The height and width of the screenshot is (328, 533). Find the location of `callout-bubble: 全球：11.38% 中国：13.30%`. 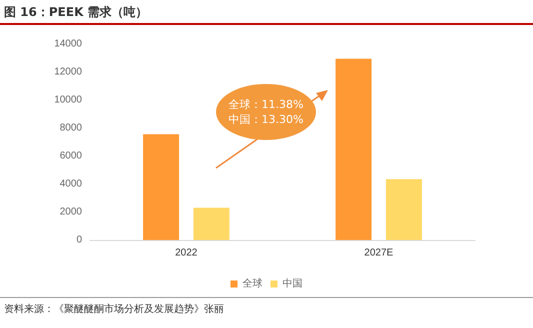

callout-bubble: 全球：11.38% 中国：13.30% is located at coordinates (266, 112).